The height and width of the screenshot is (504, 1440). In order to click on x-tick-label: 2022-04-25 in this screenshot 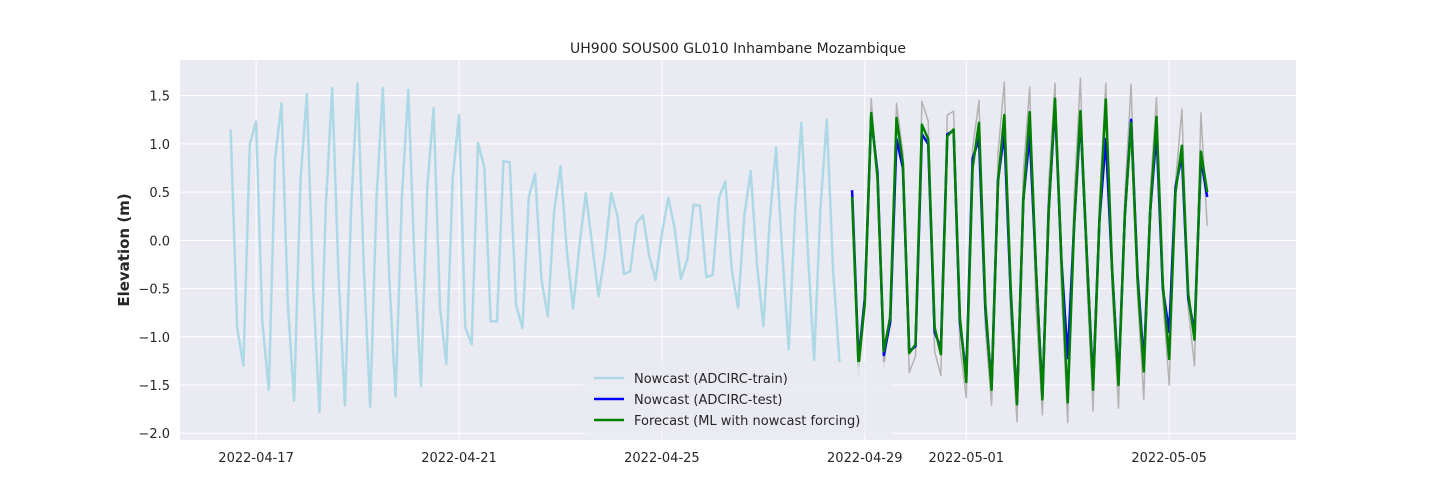, I will do `click(662, 458)`.